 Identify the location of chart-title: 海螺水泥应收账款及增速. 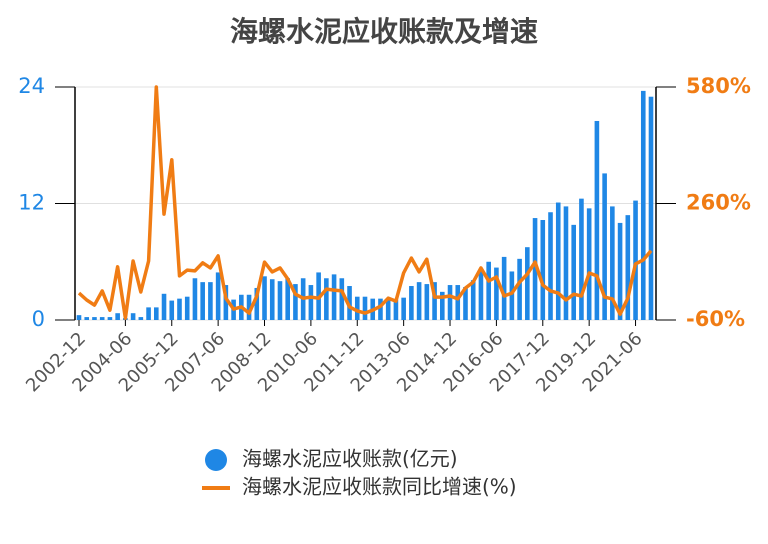
(384, 31).